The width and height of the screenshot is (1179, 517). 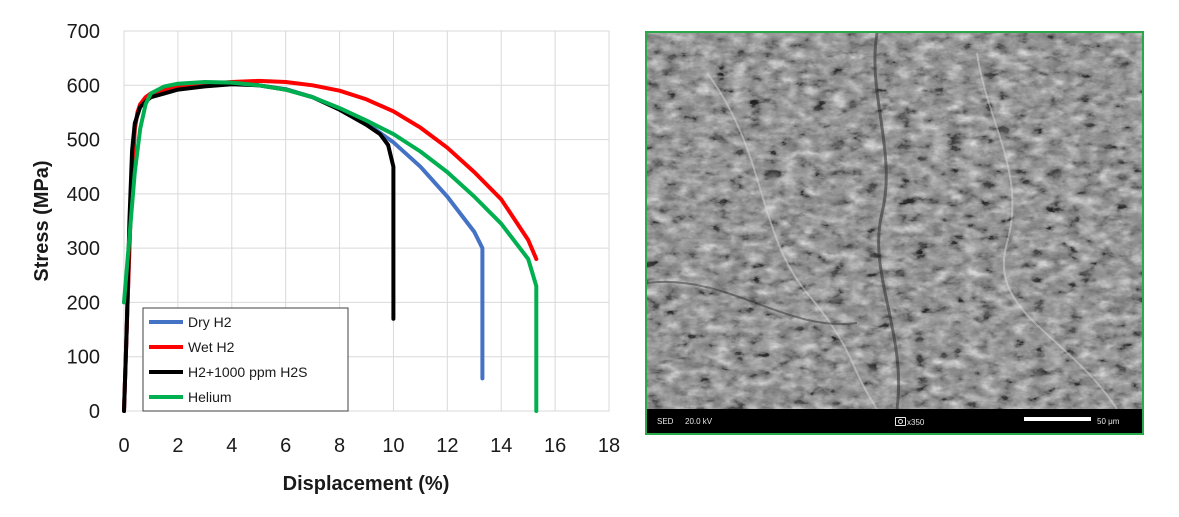 What do you see at coordinates (555, 446) in the screenshot?
I see `x-tick-label: 16` at bounding box center [555, 446].